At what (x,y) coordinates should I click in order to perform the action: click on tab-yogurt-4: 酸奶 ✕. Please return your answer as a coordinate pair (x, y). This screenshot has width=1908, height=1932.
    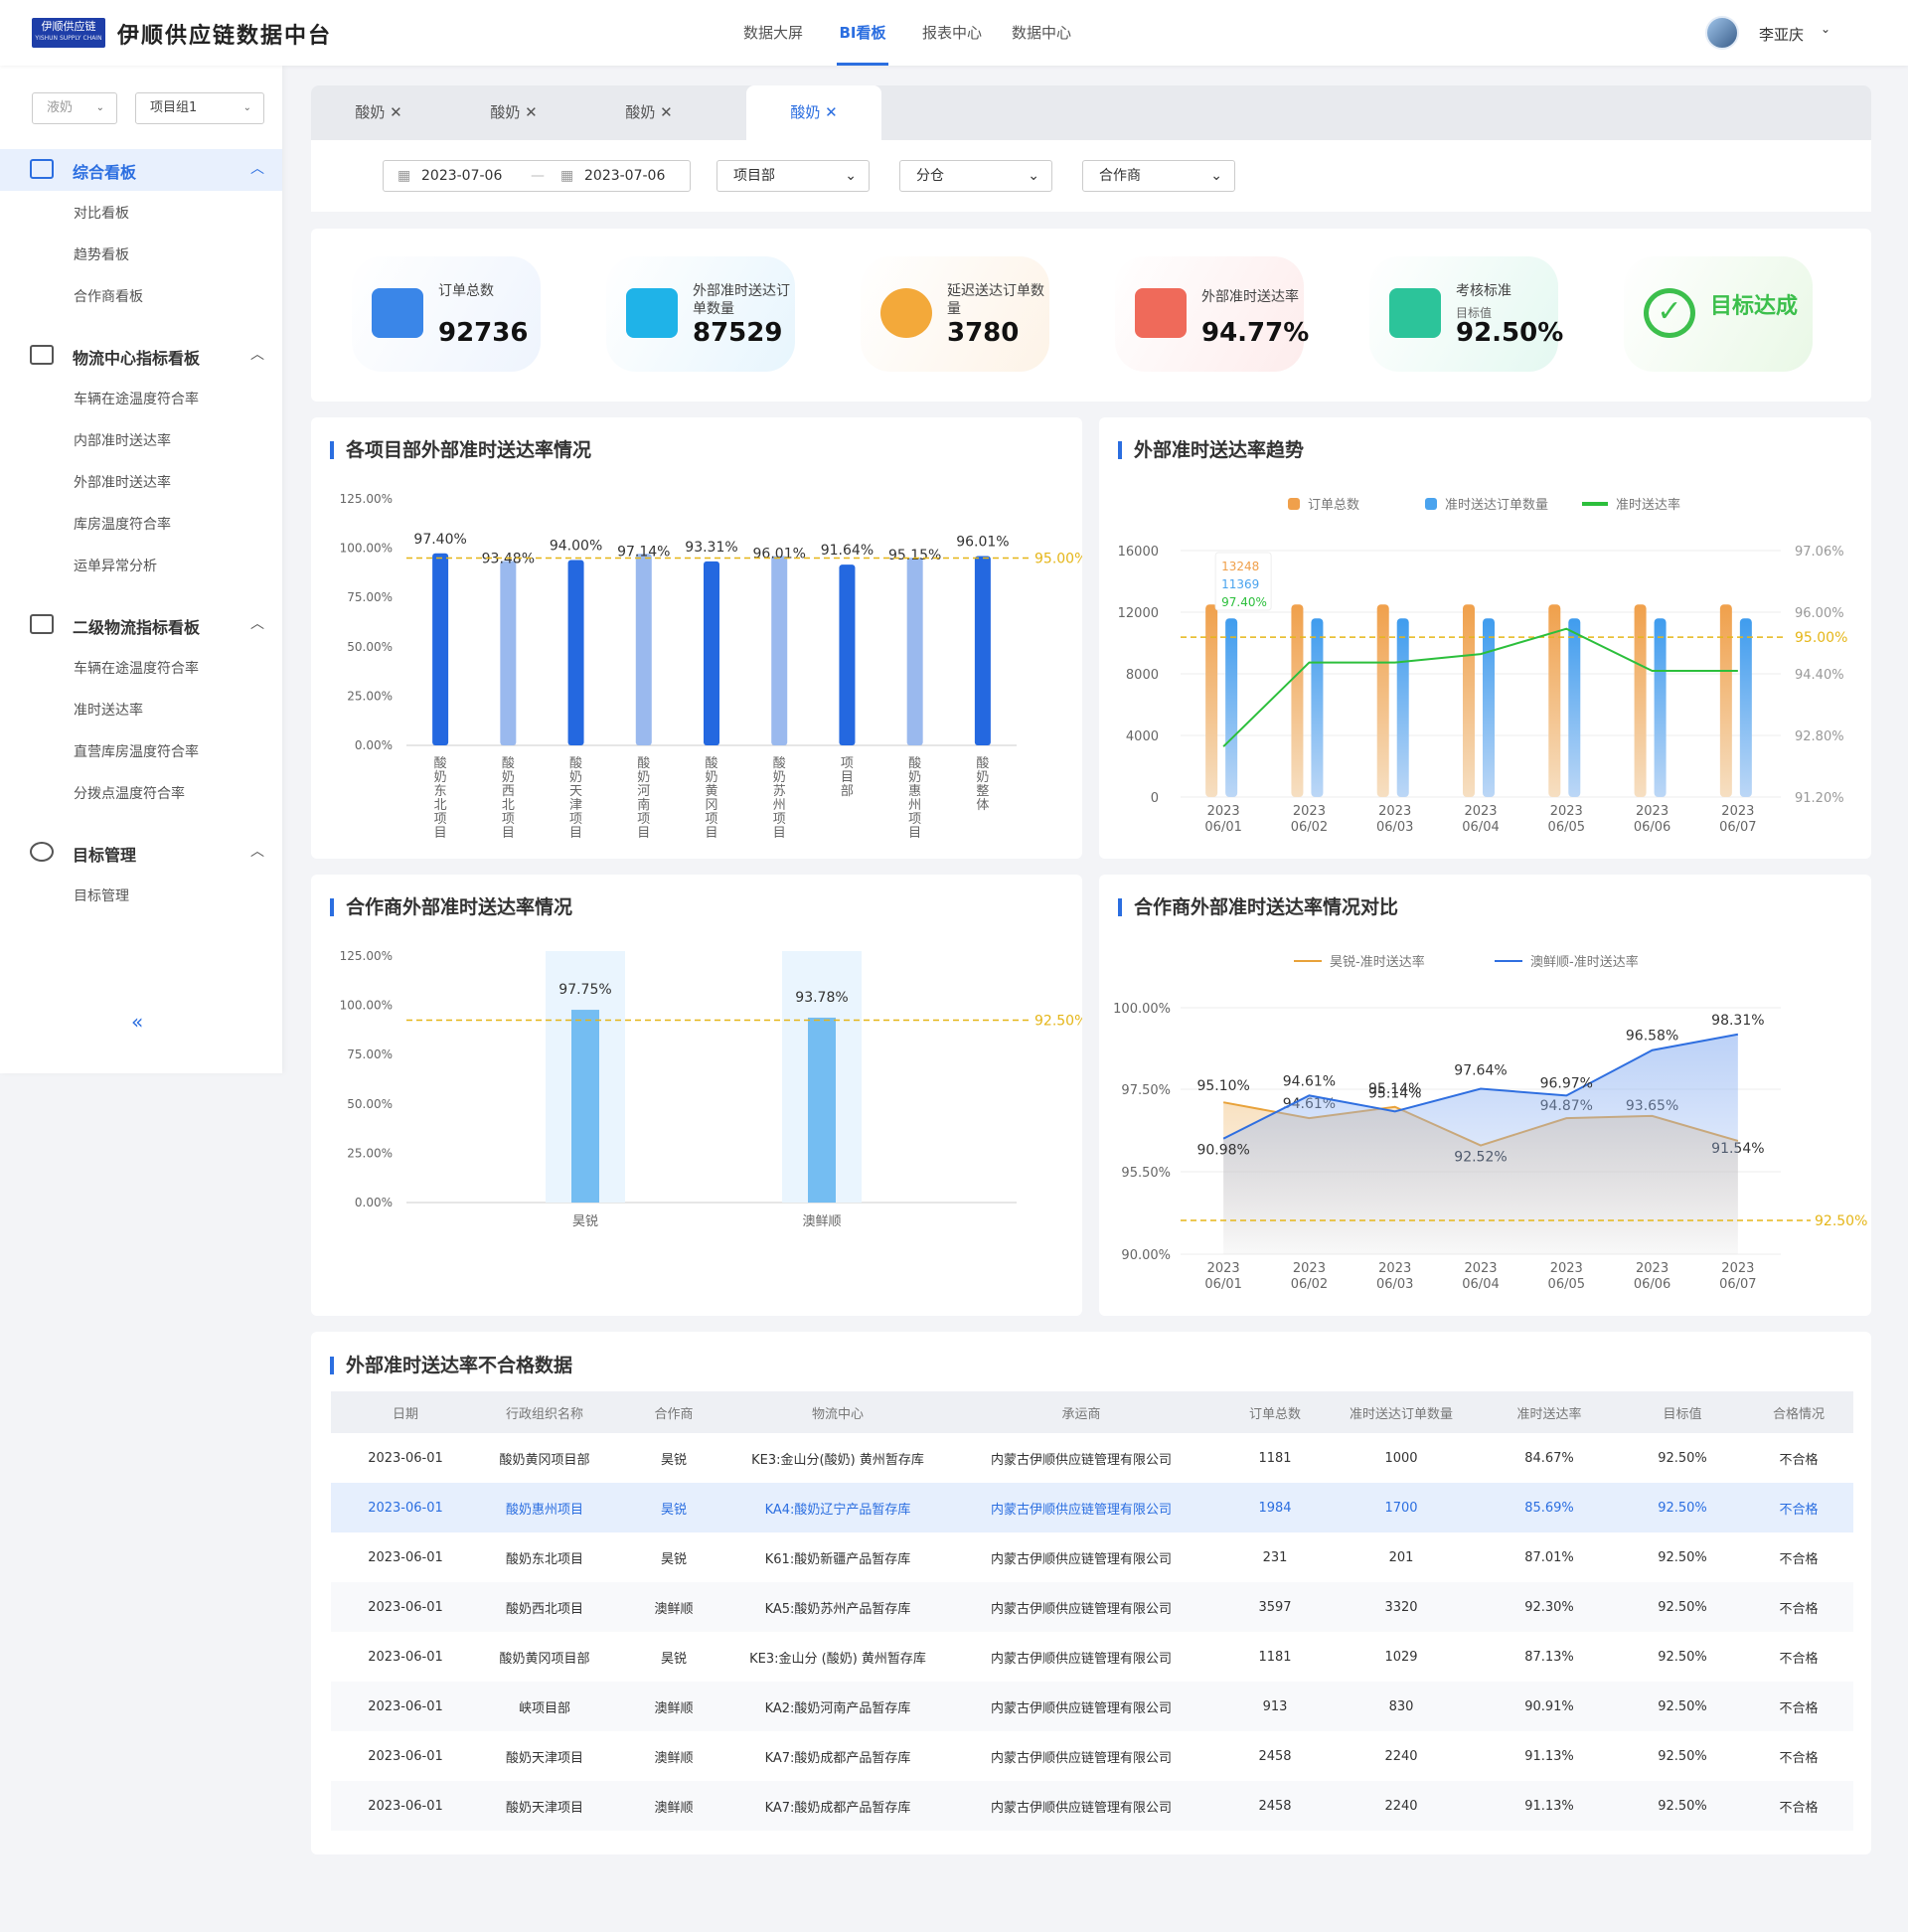
    Looking at the image, I should click on (813, 112).